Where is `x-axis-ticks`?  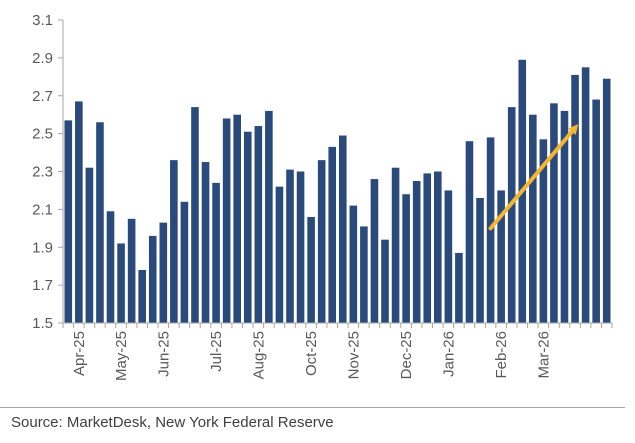 x-axis-ticks is located at coordinates (337, 325).